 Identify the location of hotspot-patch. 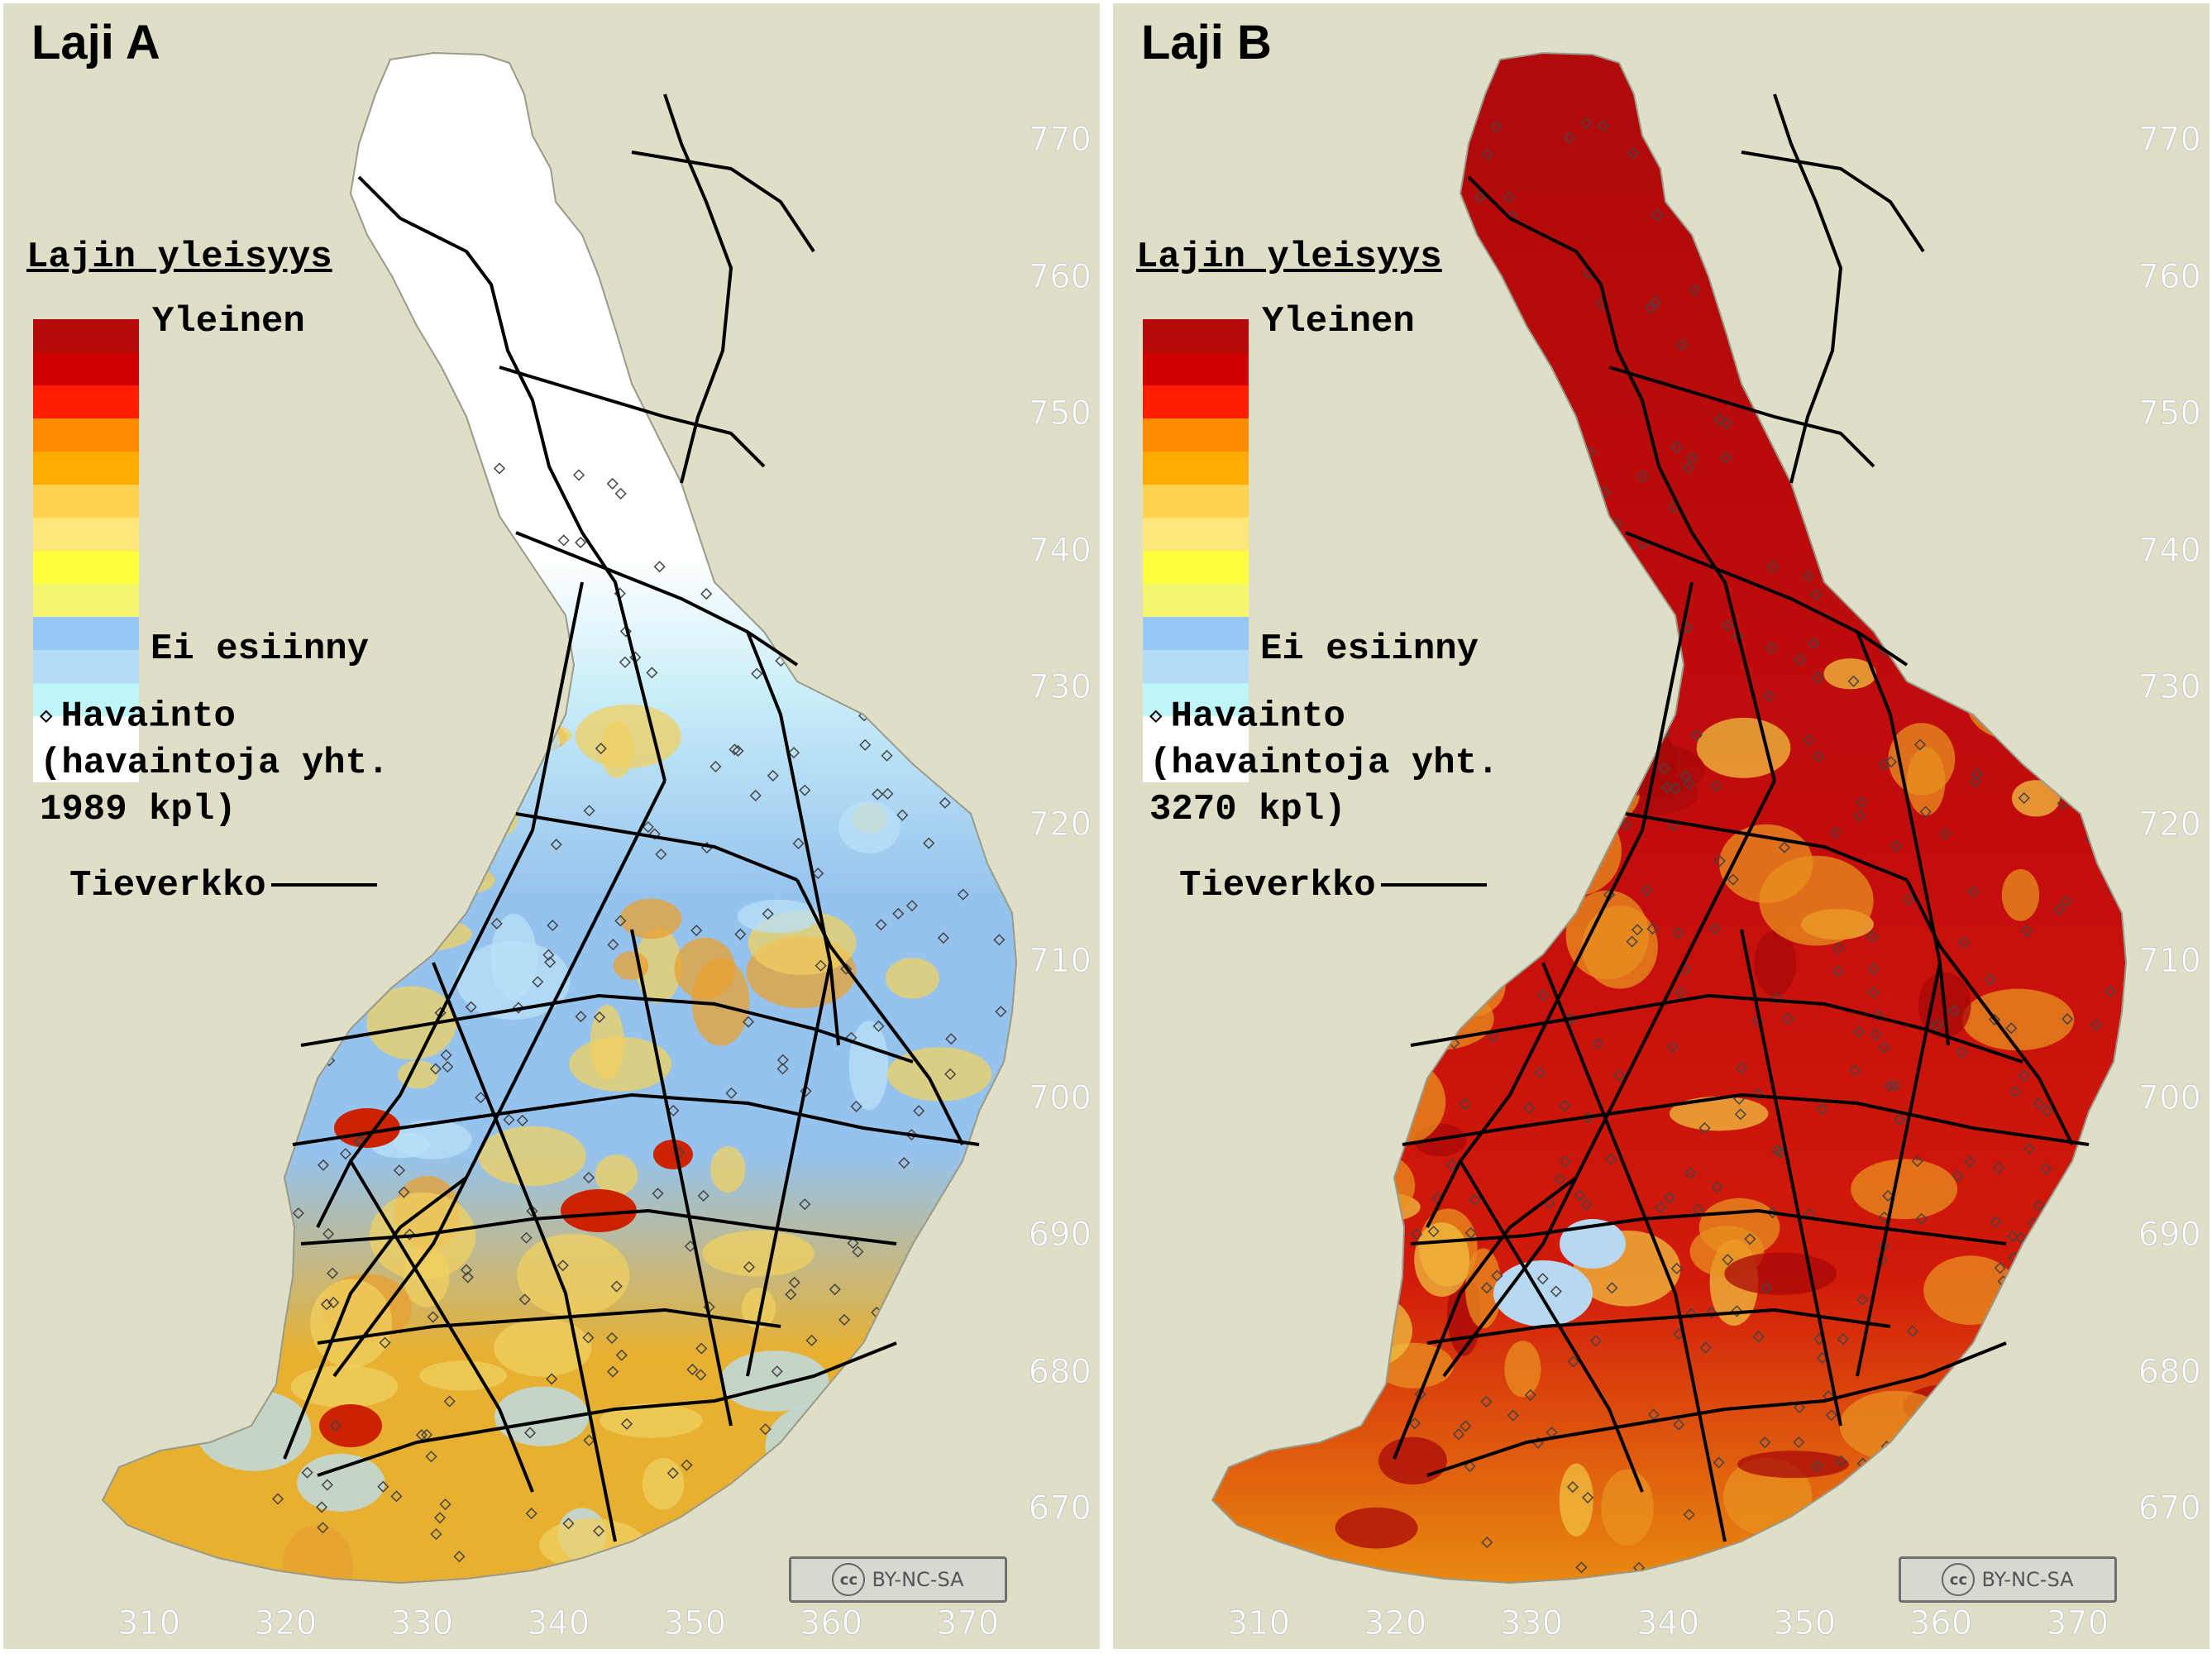
(599, 1210).